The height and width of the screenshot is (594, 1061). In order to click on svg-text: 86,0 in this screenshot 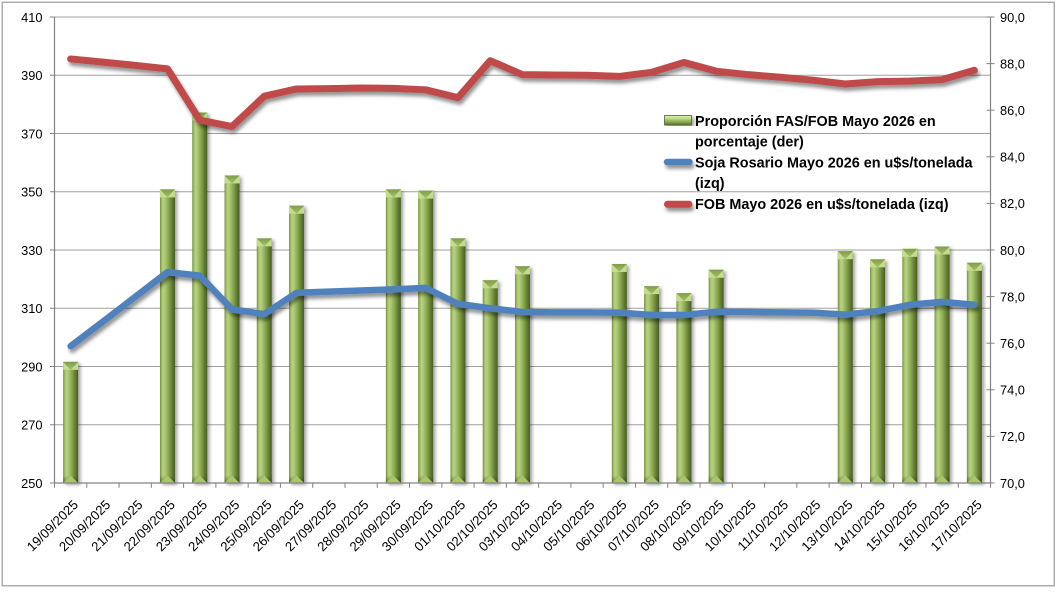, I will do `click(1012, 110)`.